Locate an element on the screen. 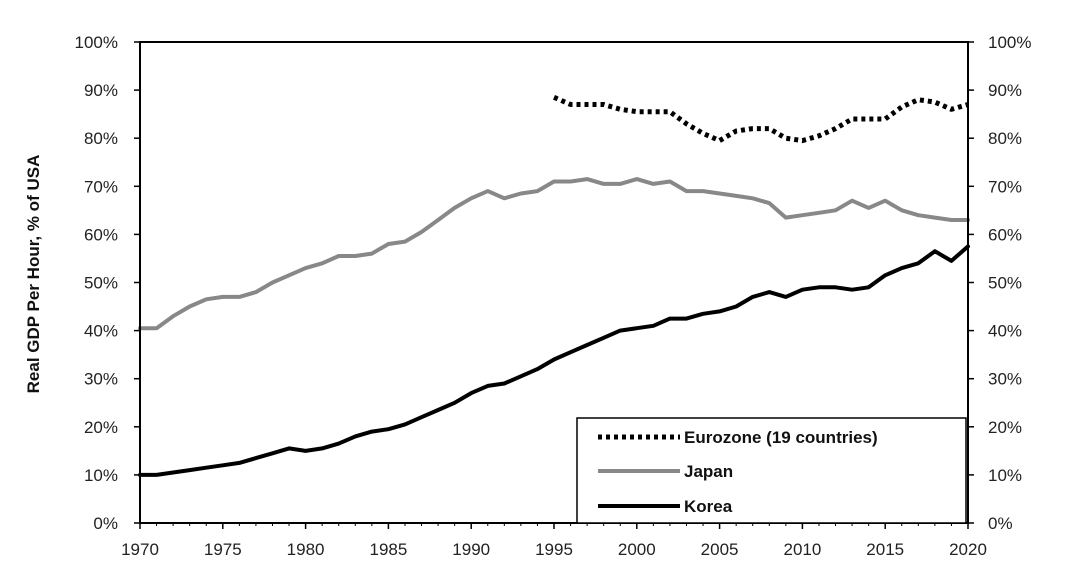 The width and height of the screenshot is (1068, 584). y-tick-label-right: 0% is located at coordinates (1000, 523).